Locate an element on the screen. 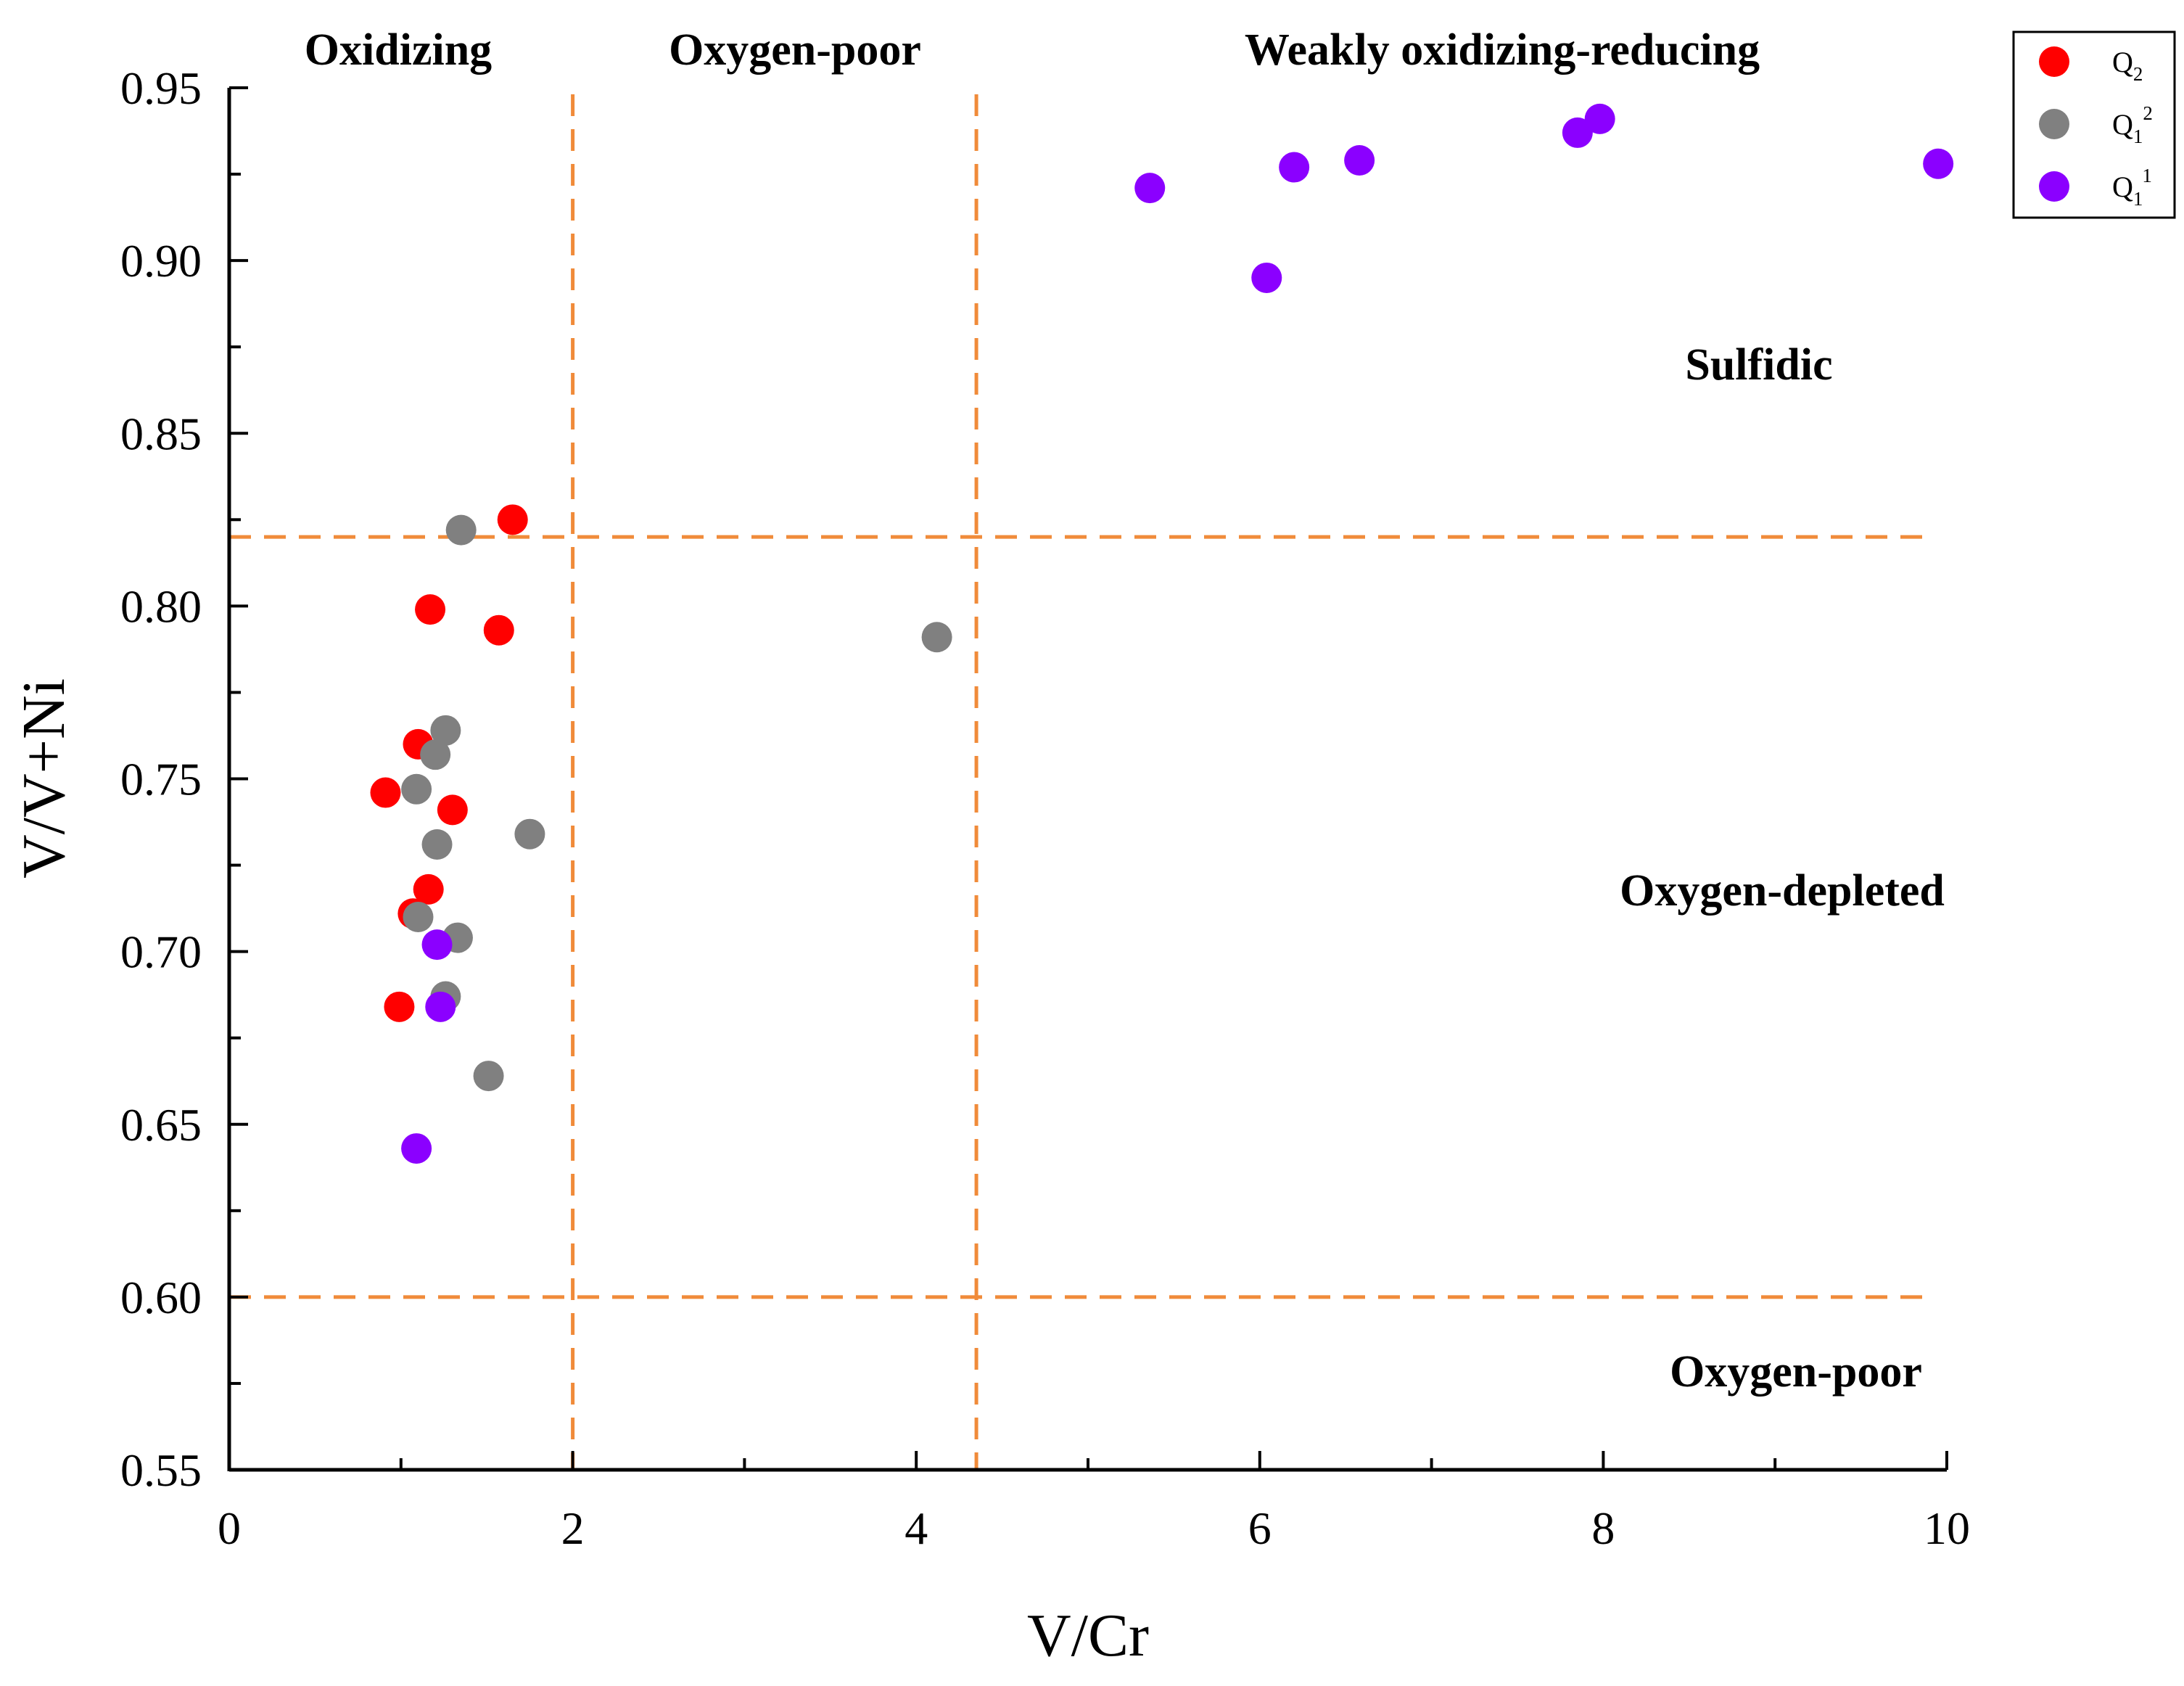 Image resolution: width=2184 pixels, height=1686 pixels. region-label-oxidizing: Oxidizing is located at coordinates (398, 50).